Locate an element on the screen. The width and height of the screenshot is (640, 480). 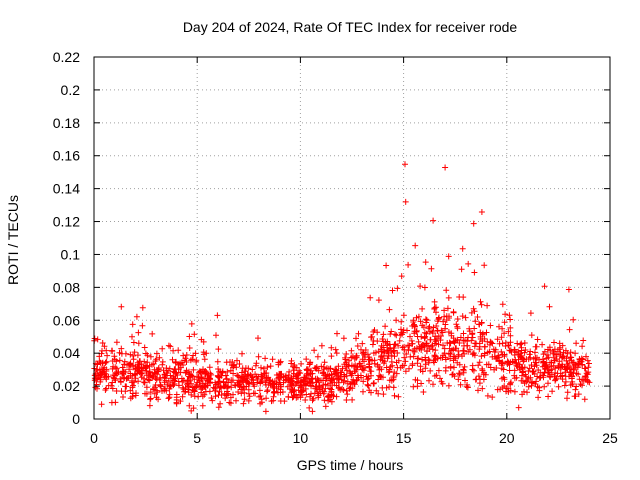
y-tick-label: 0.08 is located at coordinates (66, 287).